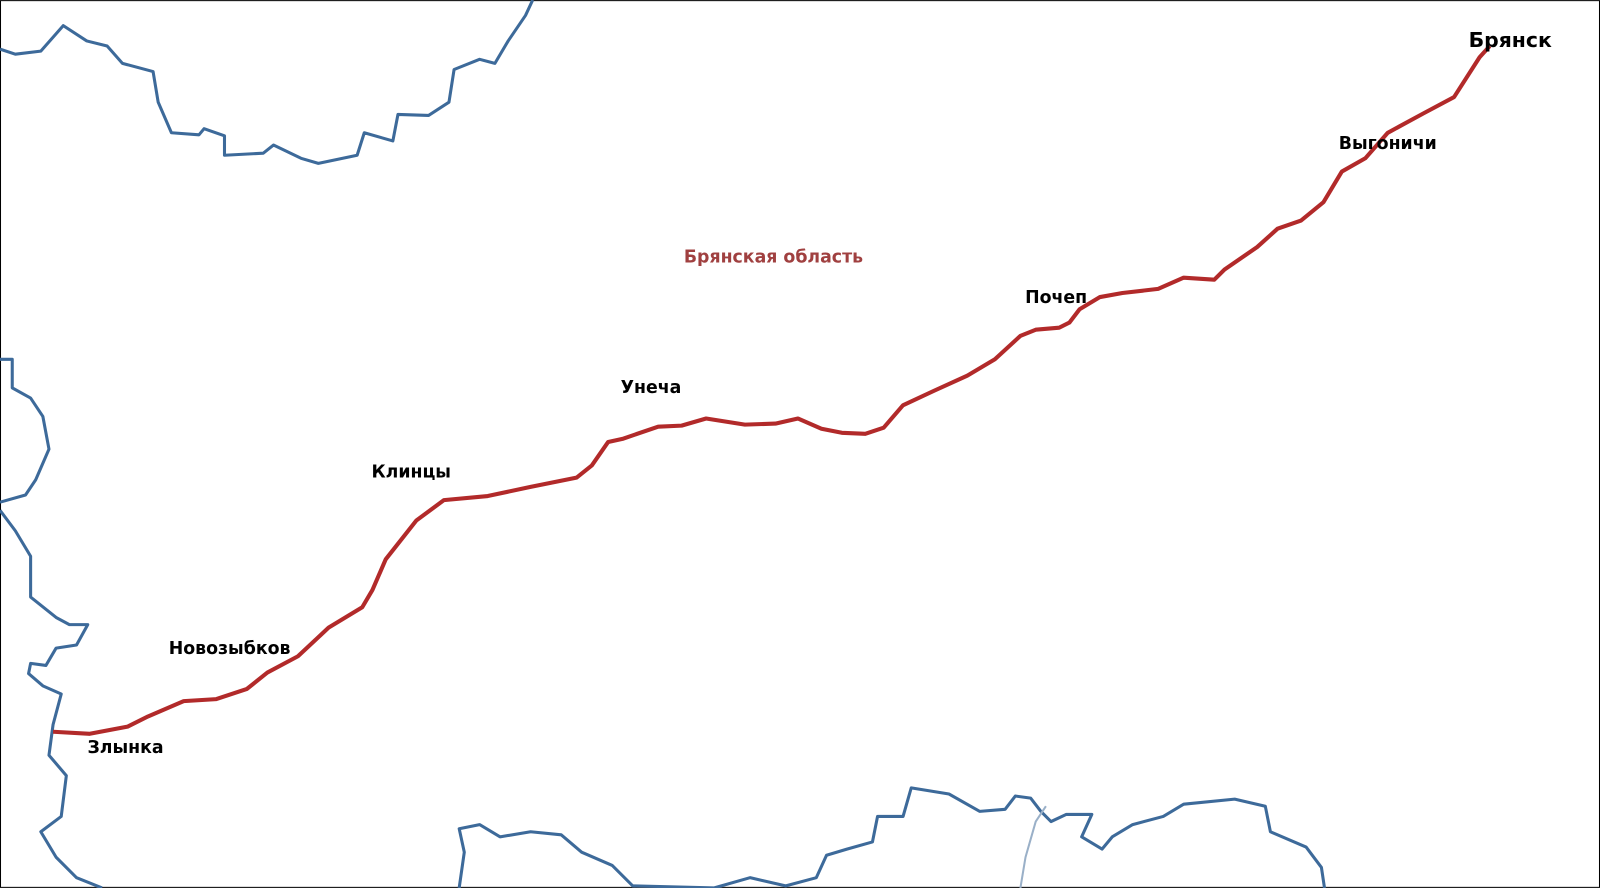 The width and height of the screenshot is (1600, 888). Describe the element at coordinates (230, 649) in the screenshot. I see `city-label: Новозыбков` at that location.